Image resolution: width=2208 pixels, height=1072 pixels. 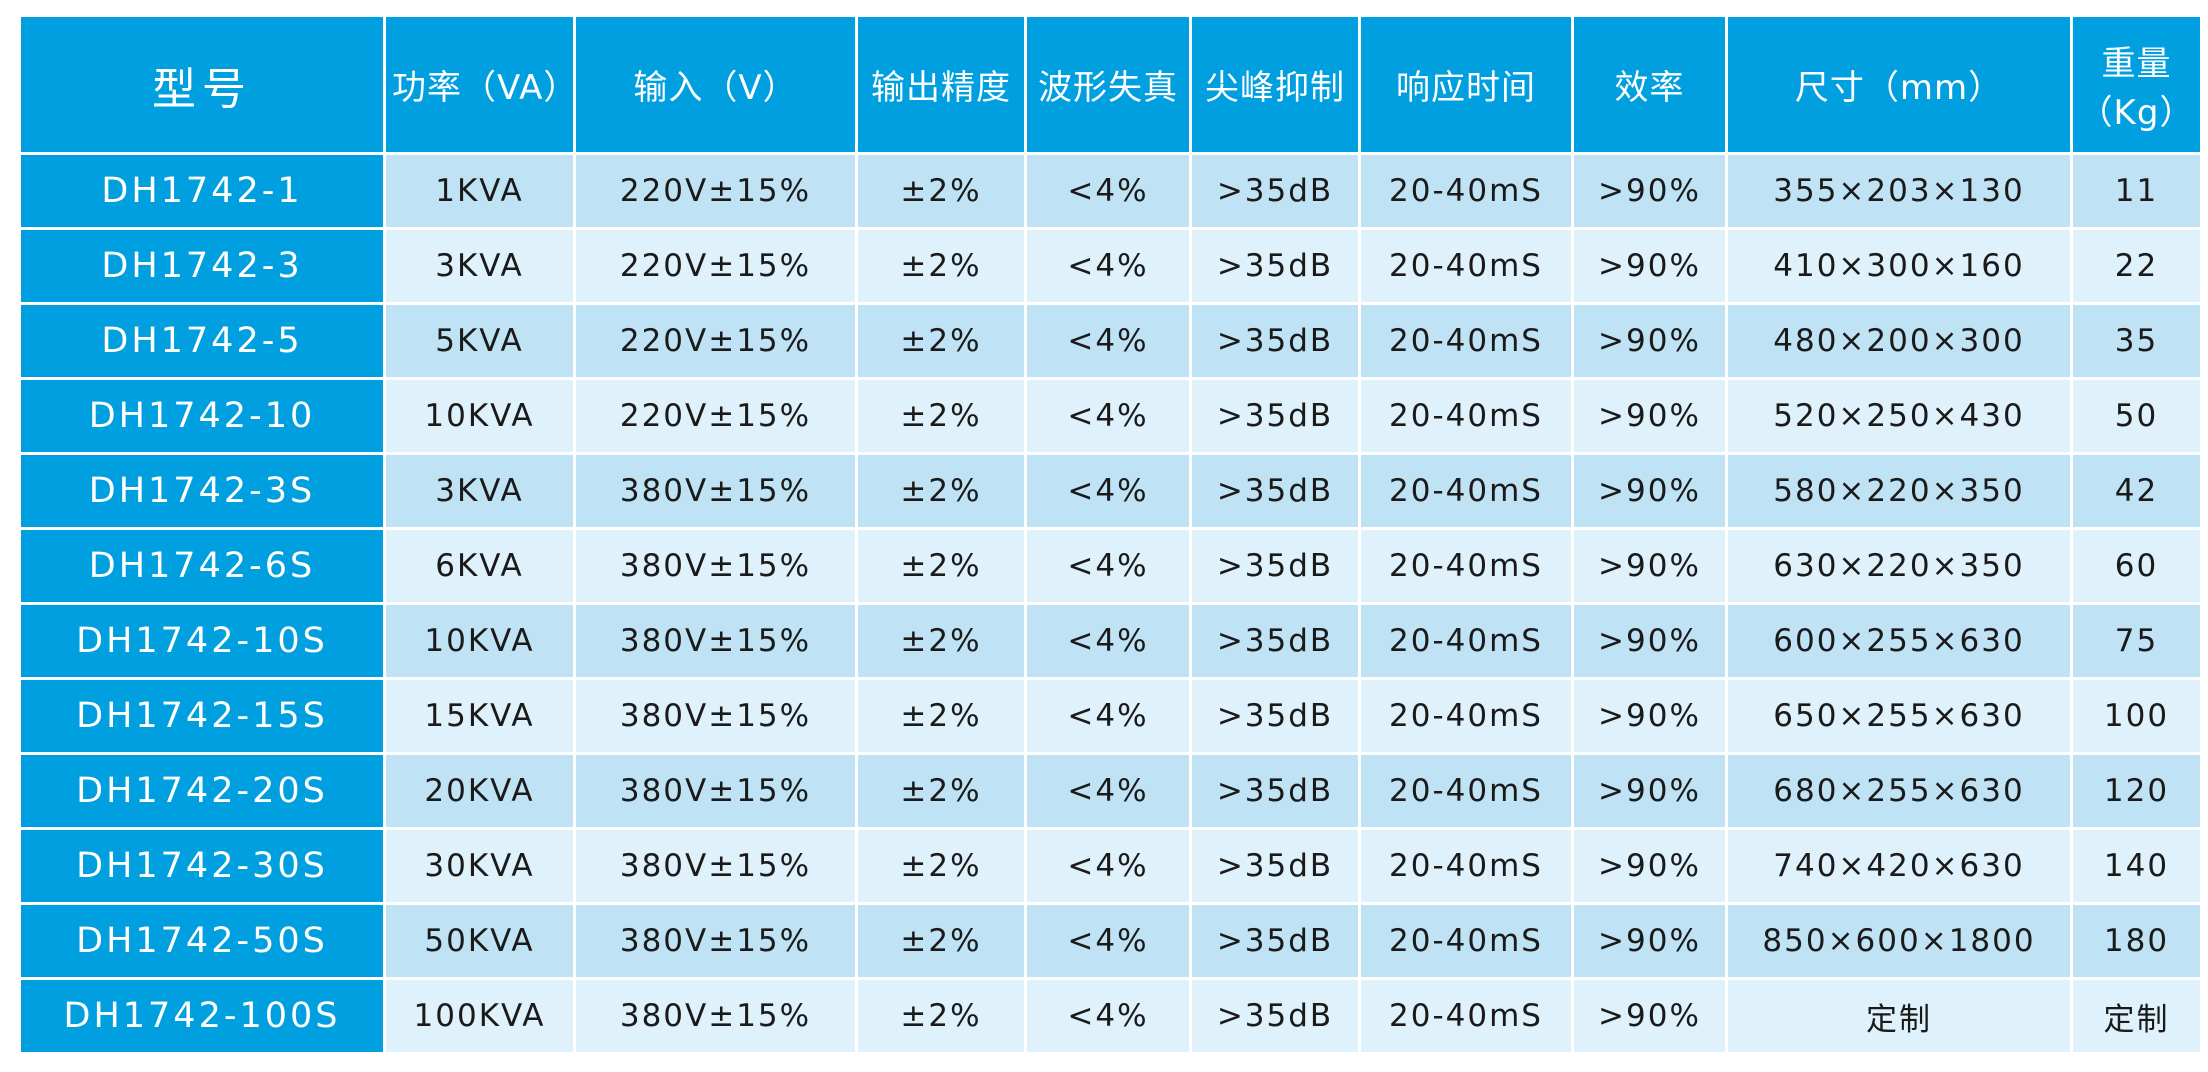 What do you see at coordinates (479, 1016) in the screenshot?
I see `data-cell: 100KVA` at bounding box center [479, 1016].